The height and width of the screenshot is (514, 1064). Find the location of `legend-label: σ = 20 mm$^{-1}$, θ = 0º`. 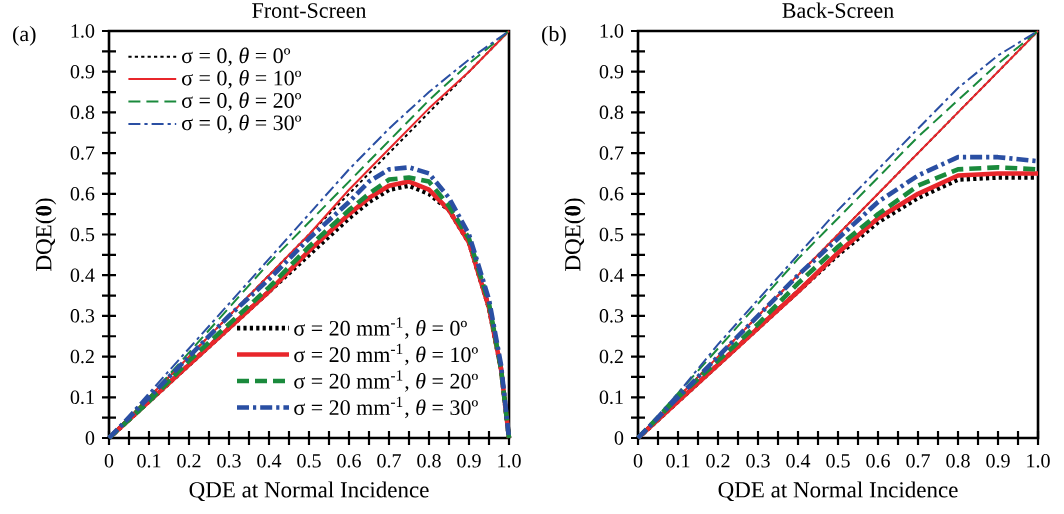

legend-label: σ = 20 mm$^{-1}$, θ = 0º is located at coordinates (380, 328).